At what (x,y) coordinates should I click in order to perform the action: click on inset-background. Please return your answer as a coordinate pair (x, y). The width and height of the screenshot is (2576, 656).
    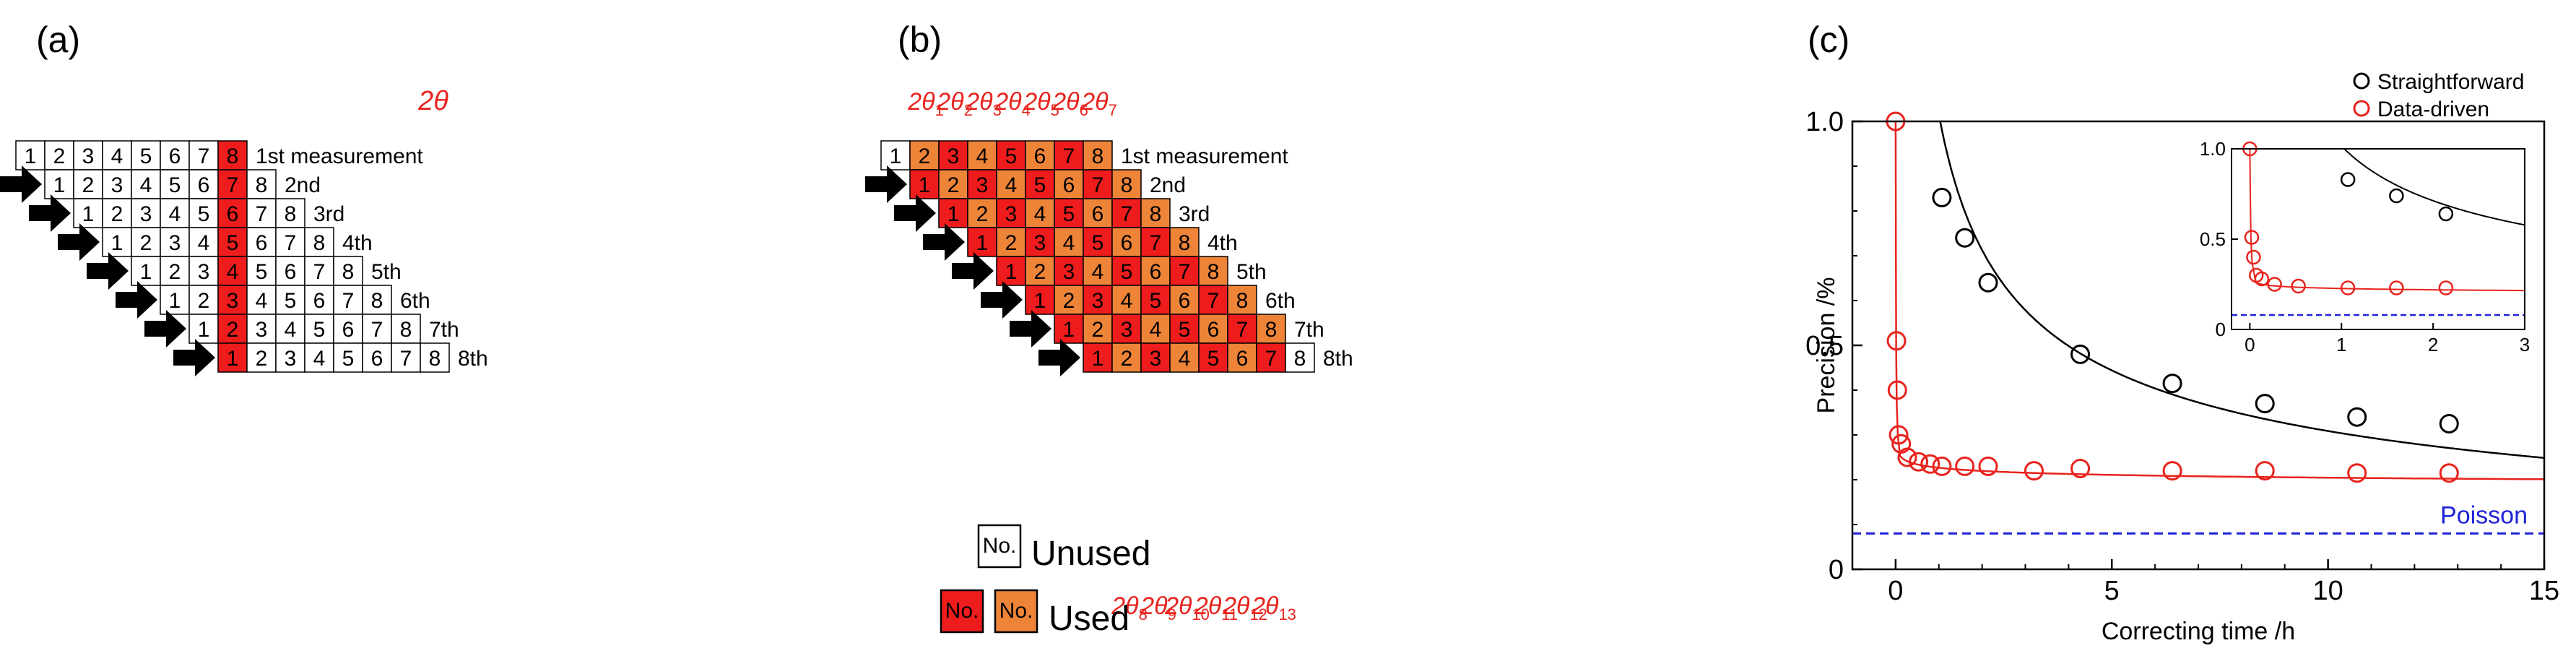
    Looking at the image, I should click on (2378, 239).